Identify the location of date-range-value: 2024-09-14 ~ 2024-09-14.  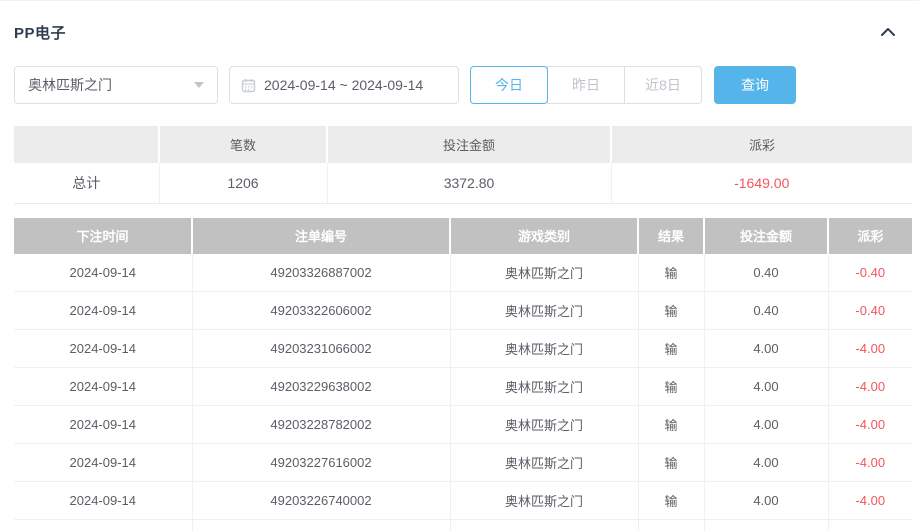
(344, 85).